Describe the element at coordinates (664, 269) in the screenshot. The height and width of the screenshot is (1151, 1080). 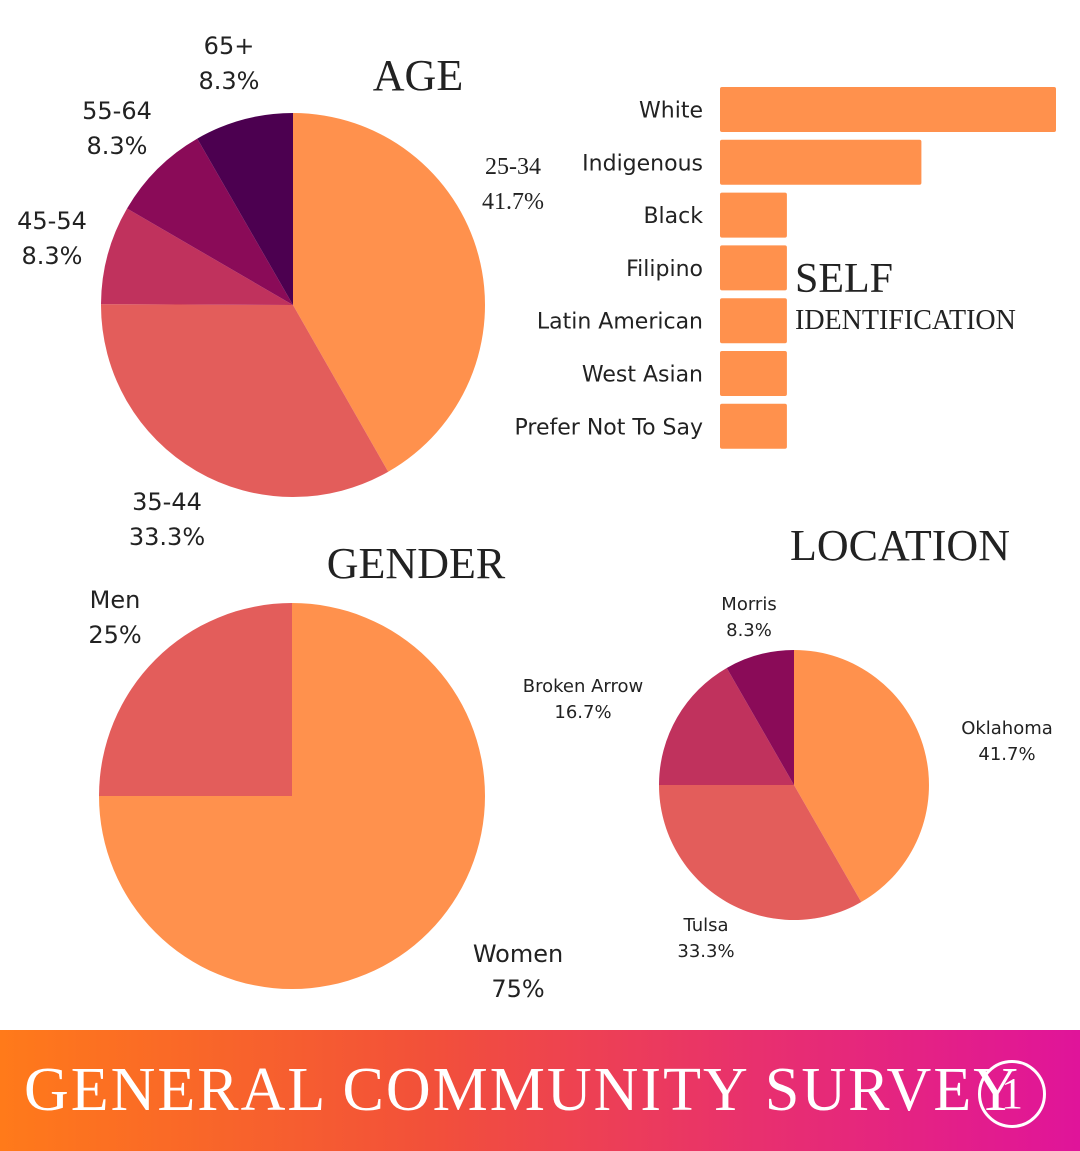
I see `bar-label-filipino: Filipino` at that location.